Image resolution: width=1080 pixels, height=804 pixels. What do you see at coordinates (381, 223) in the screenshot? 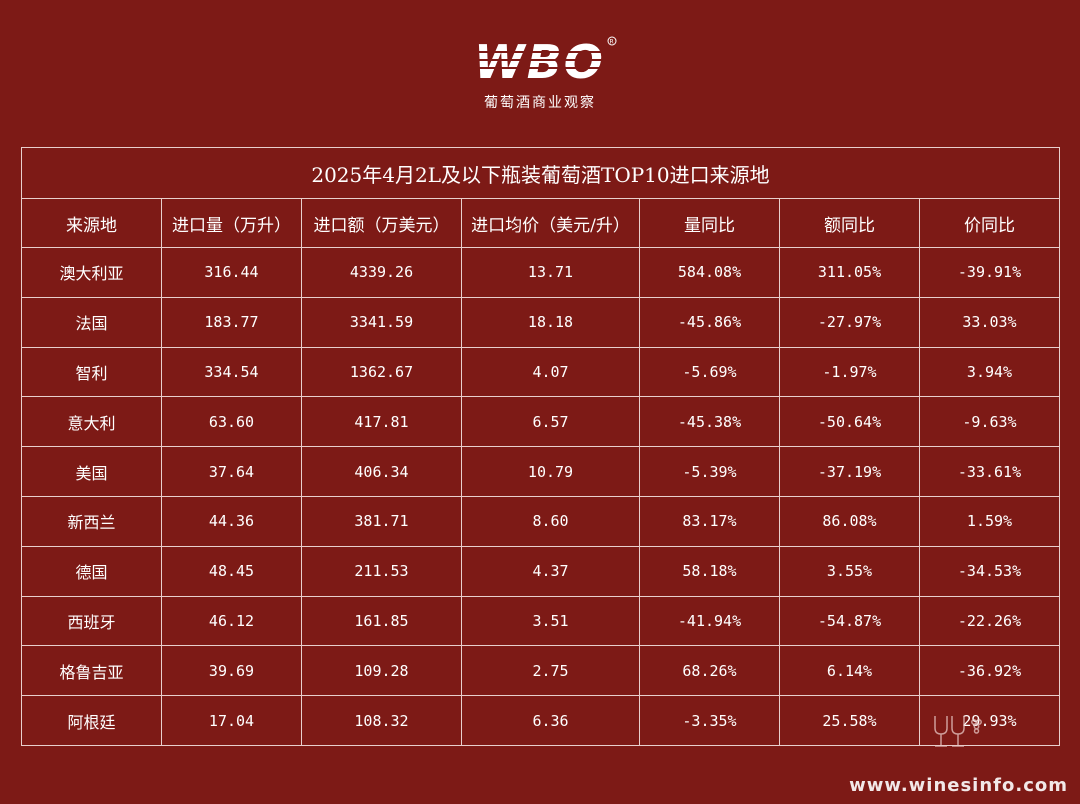
I see `column-header-value: 进口额（万美元）` at bounding box center [381, 223].